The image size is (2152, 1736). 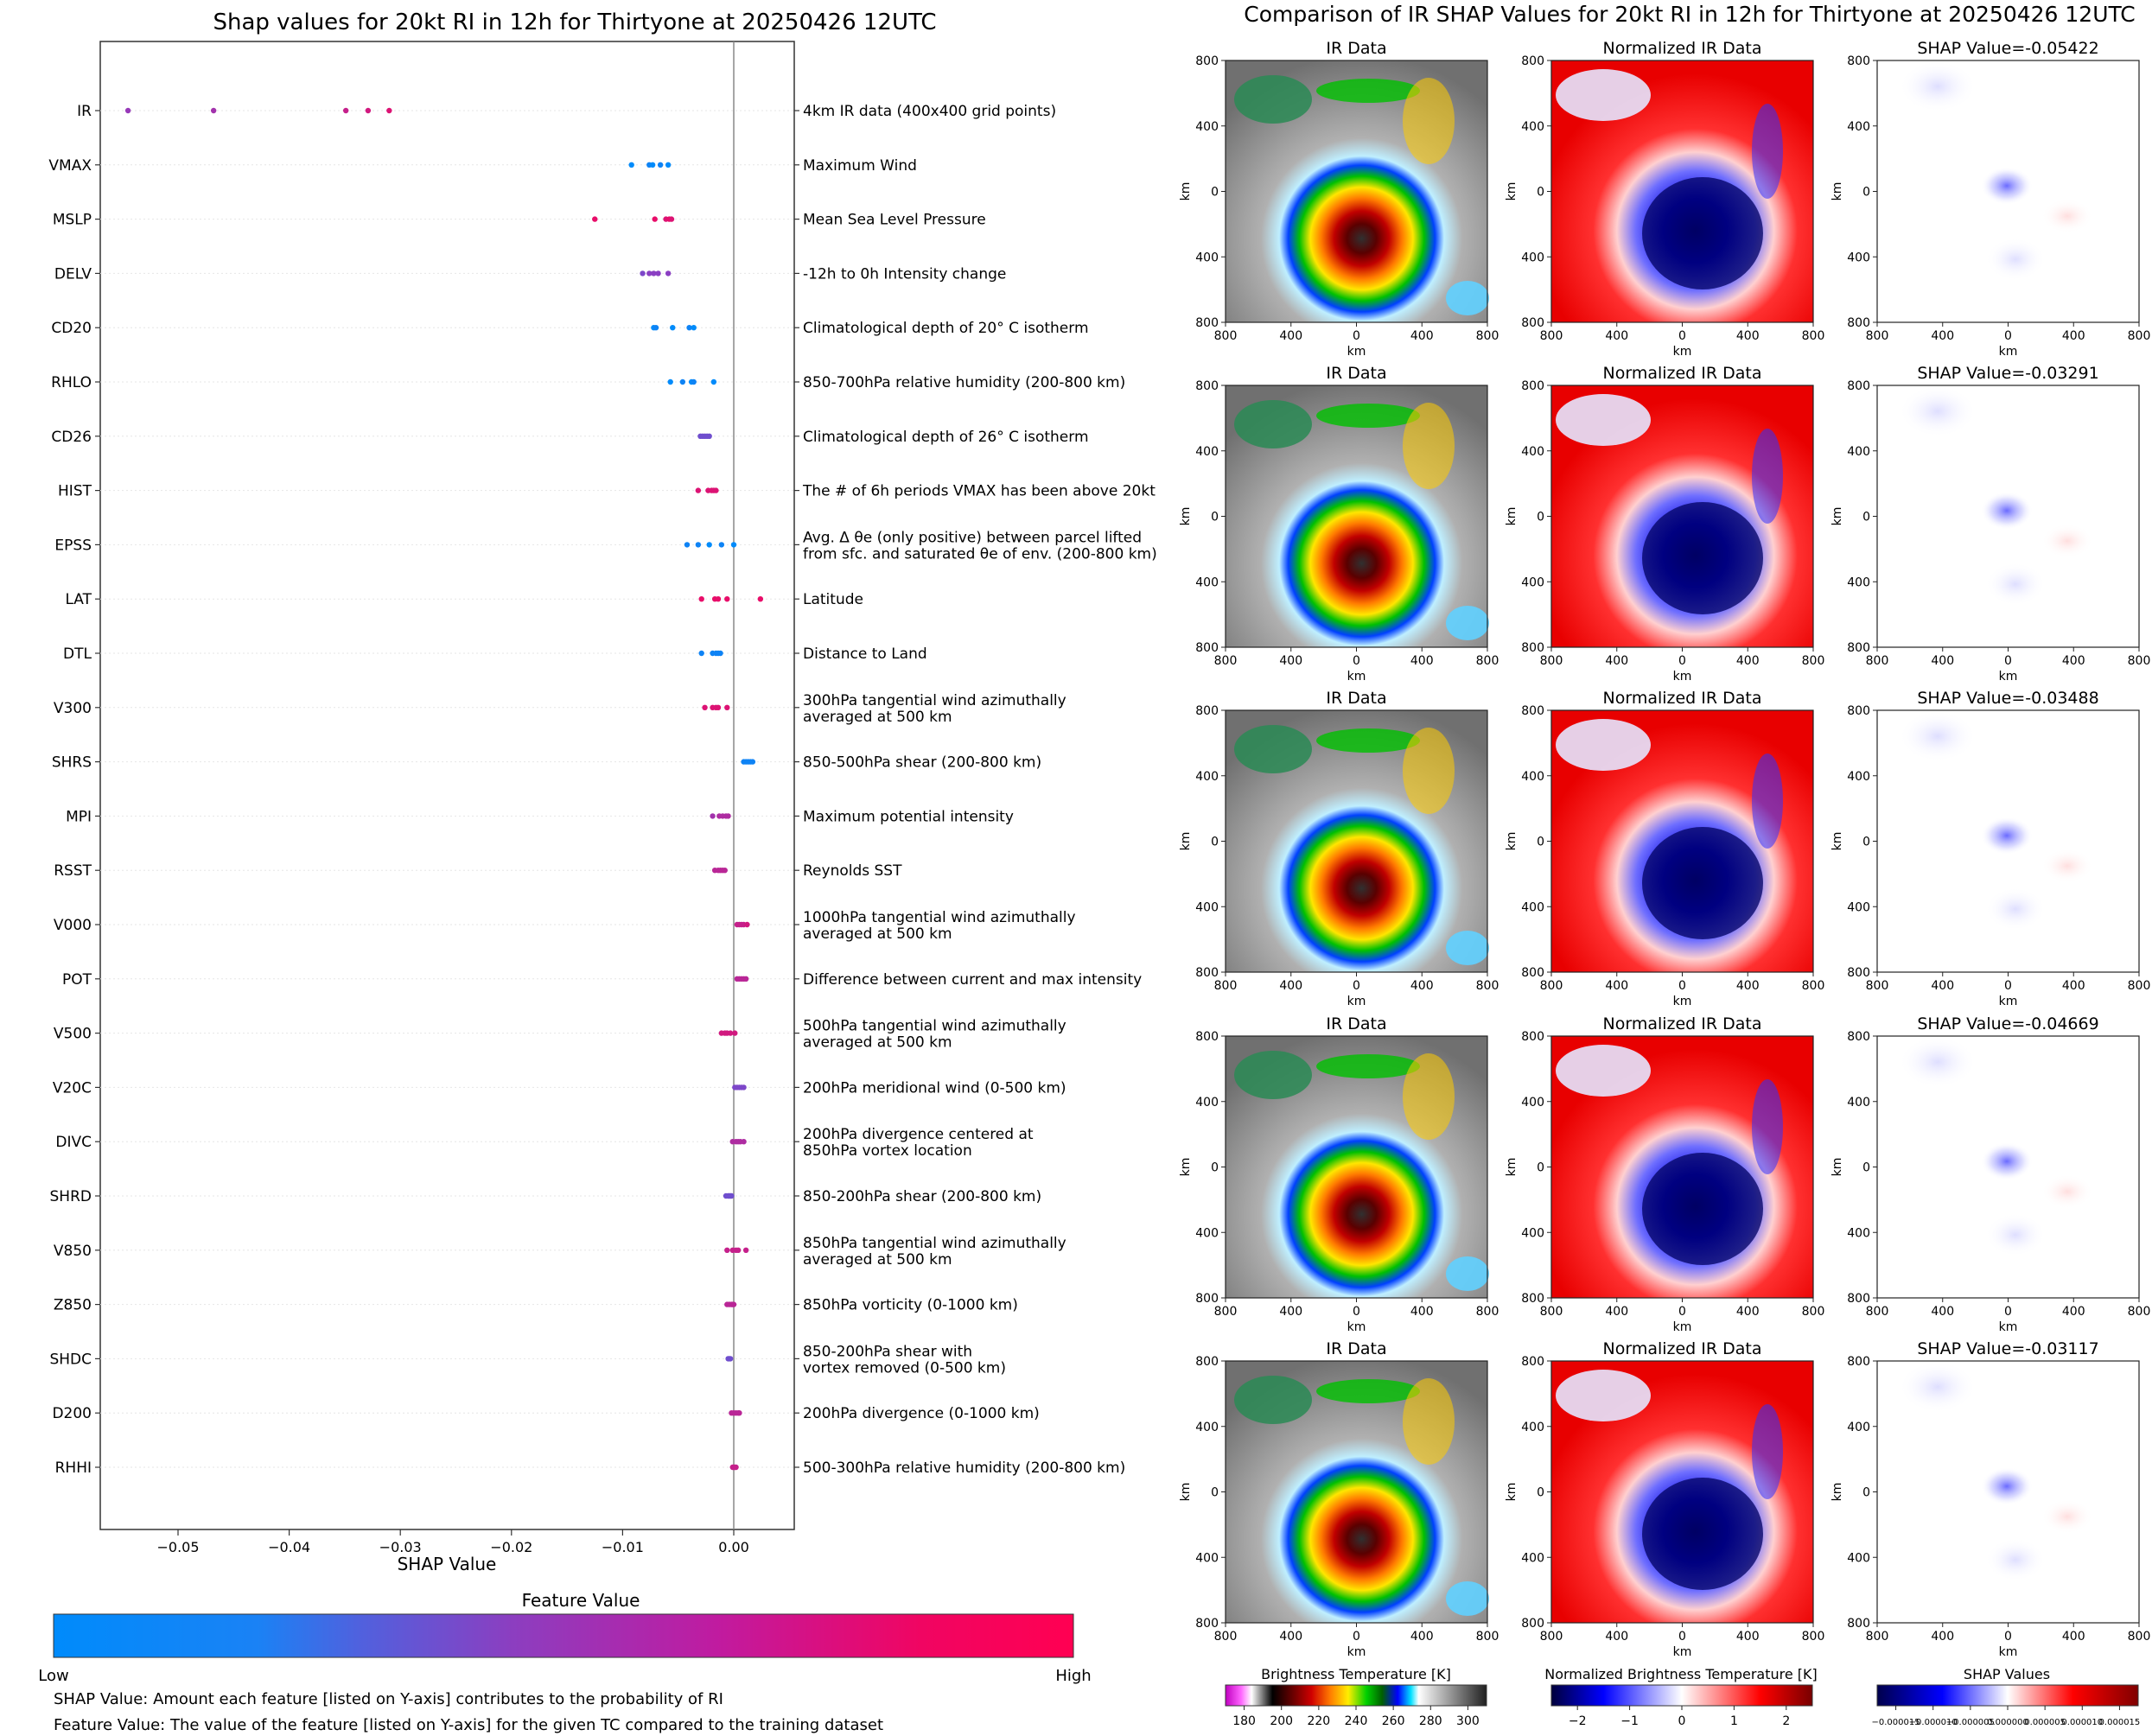 What do you see at coordinates (72, 1088) in the screenshot?
I see `feature-label: V20C` at bounding box center [72, 1088].